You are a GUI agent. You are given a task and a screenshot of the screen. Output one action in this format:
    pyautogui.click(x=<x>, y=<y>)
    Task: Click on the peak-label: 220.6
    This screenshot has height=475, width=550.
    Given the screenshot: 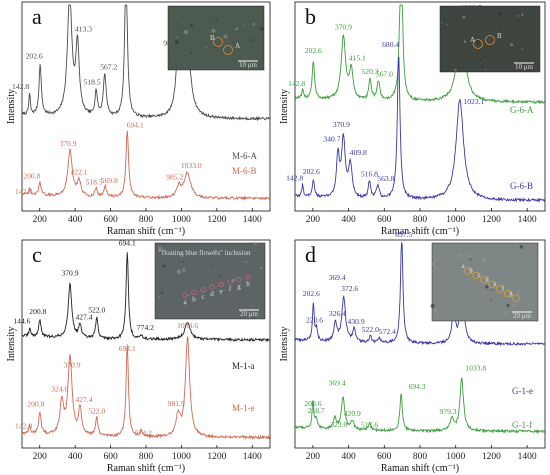 What is the action you would take?
    pyautogui.click(x=314, y=319)
    